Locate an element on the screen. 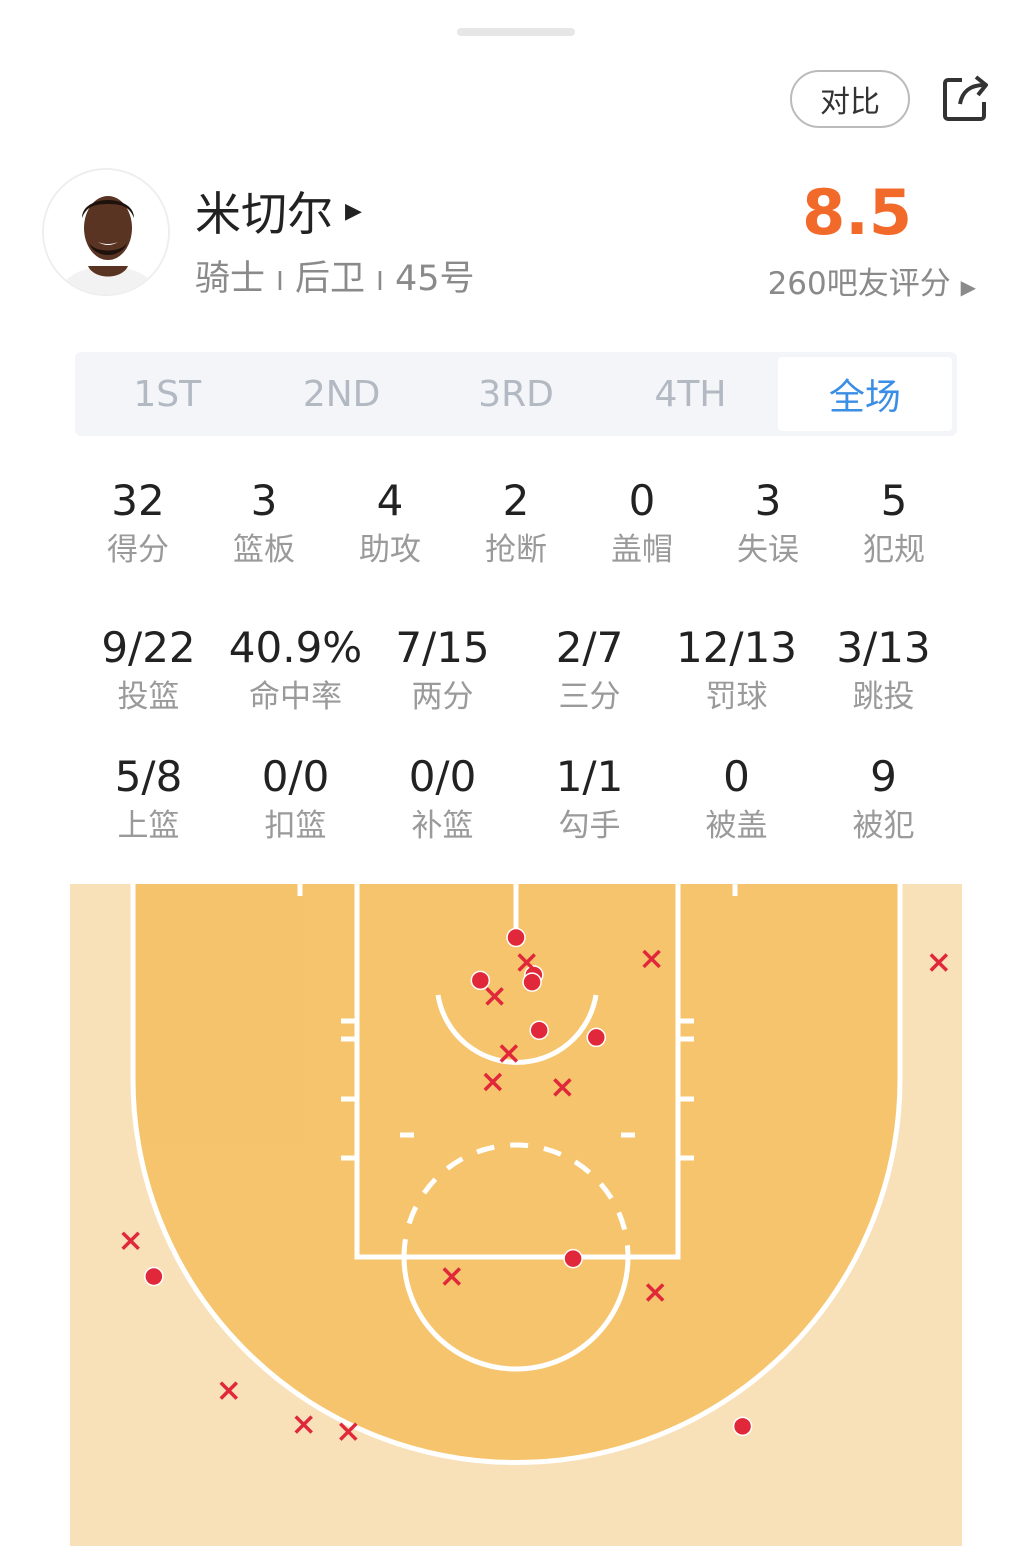 Image resolution: width=1032 pixels, height=1546 pixels. player-team: 骑士 is located at coordinates (230, 279).